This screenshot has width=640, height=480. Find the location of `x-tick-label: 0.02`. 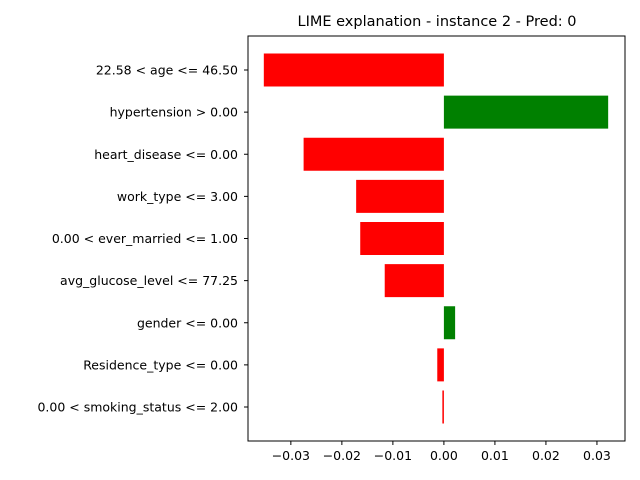

x-tick-label: 0.02 is located at coordinates (546, 455).